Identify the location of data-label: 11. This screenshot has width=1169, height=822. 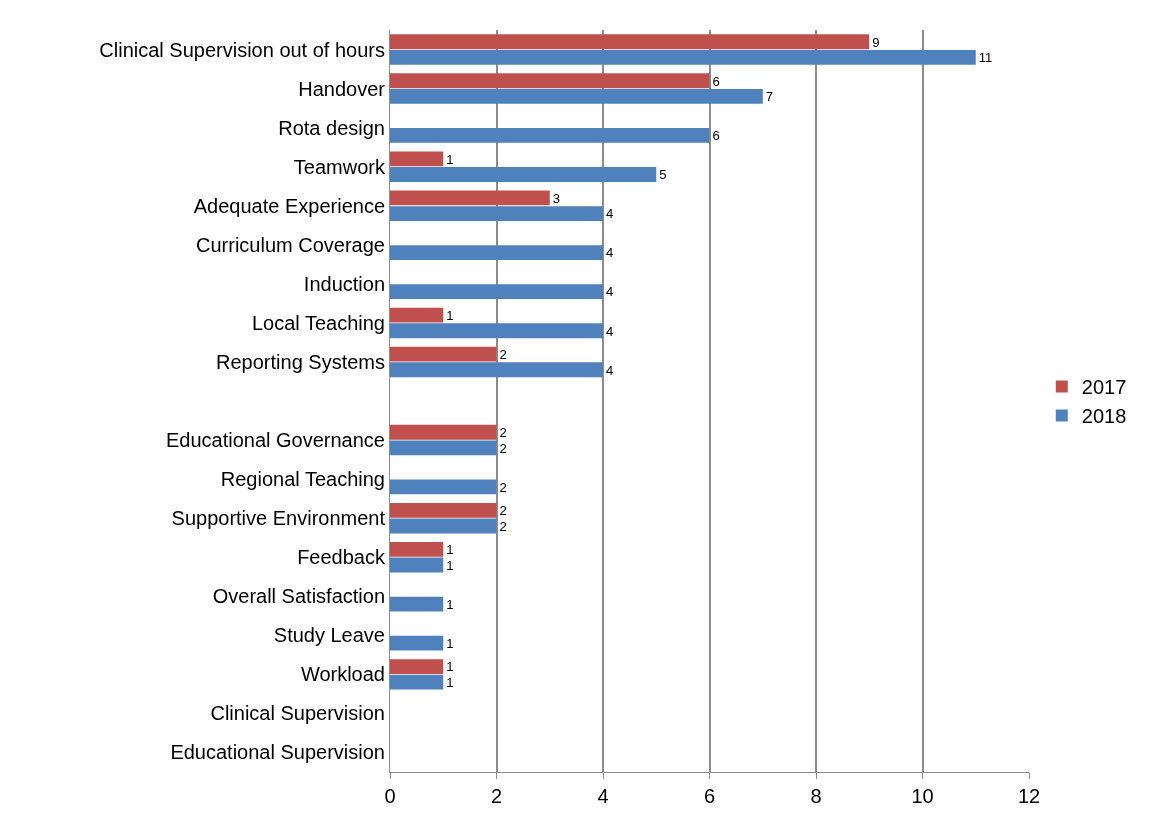
(985, 58).